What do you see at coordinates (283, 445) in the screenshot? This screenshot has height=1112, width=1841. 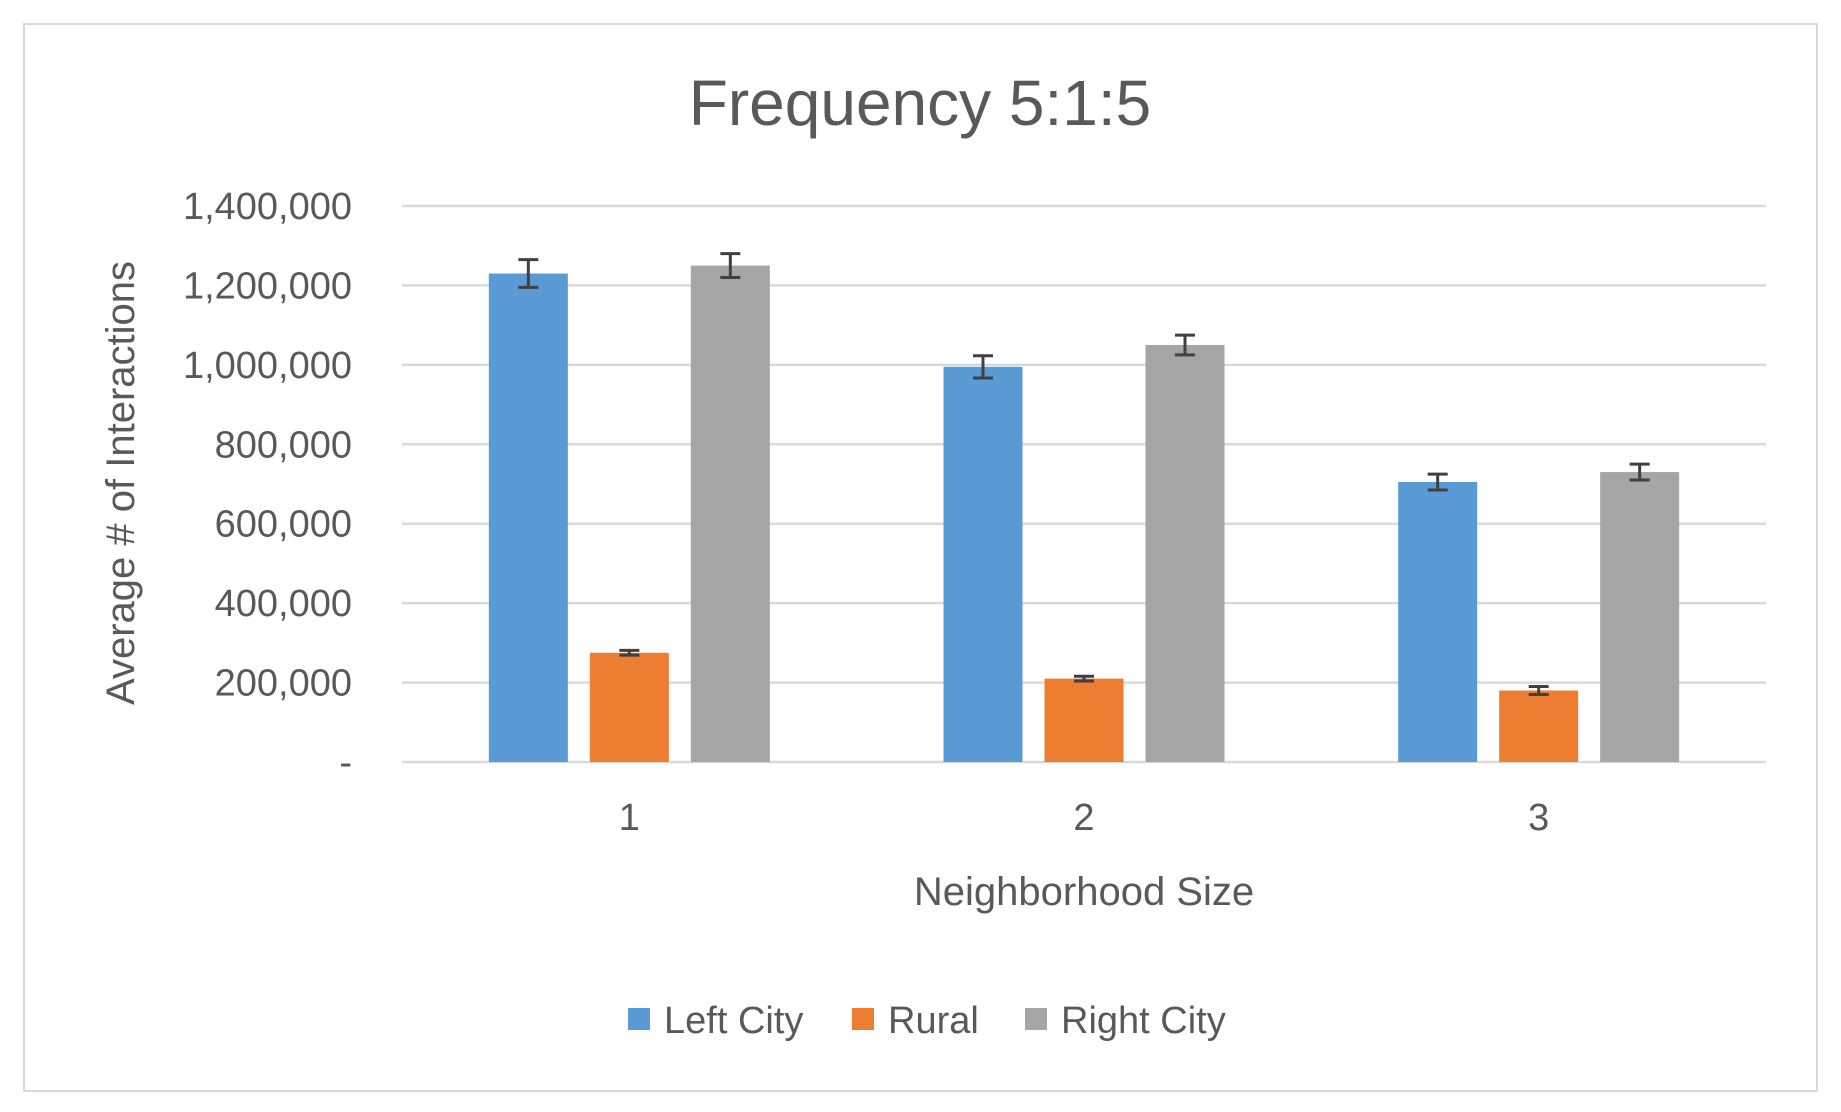 I see `y-tick-label: 800,000` at bounding box center [283, 445].